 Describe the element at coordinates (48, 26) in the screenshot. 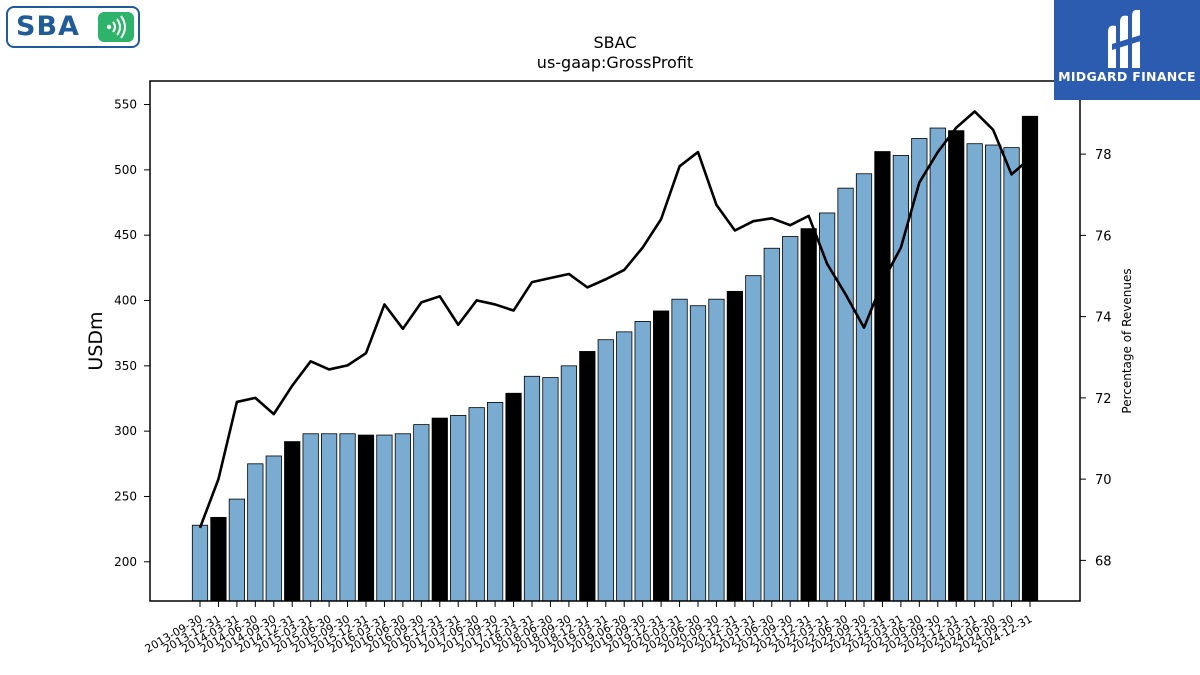

I see `sba-logo-text: SBA` at that location.